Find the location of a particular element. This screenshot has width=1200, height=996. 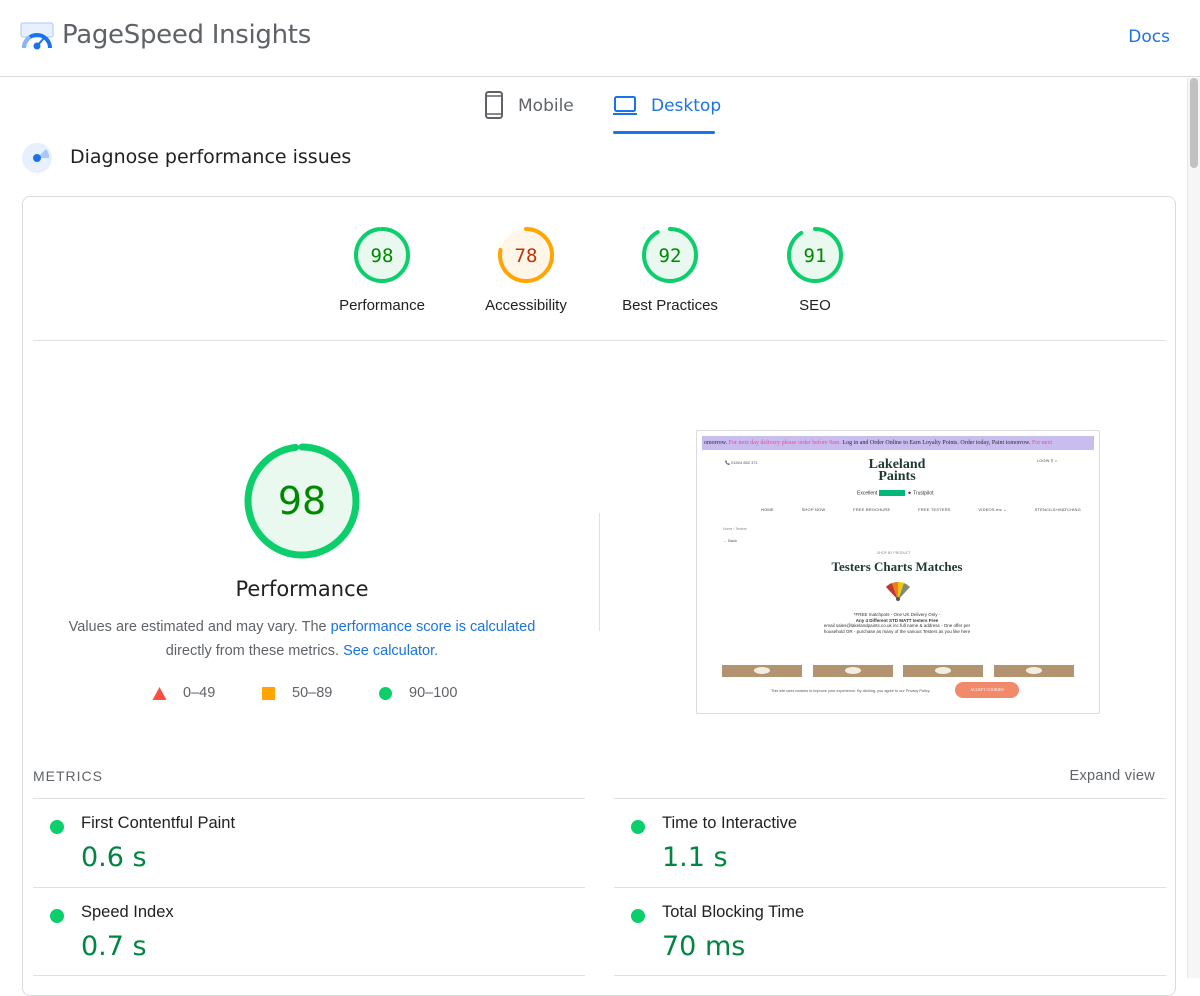

thumb-phone: 📞 01524 852 371 is located at coordinates (741, 462).